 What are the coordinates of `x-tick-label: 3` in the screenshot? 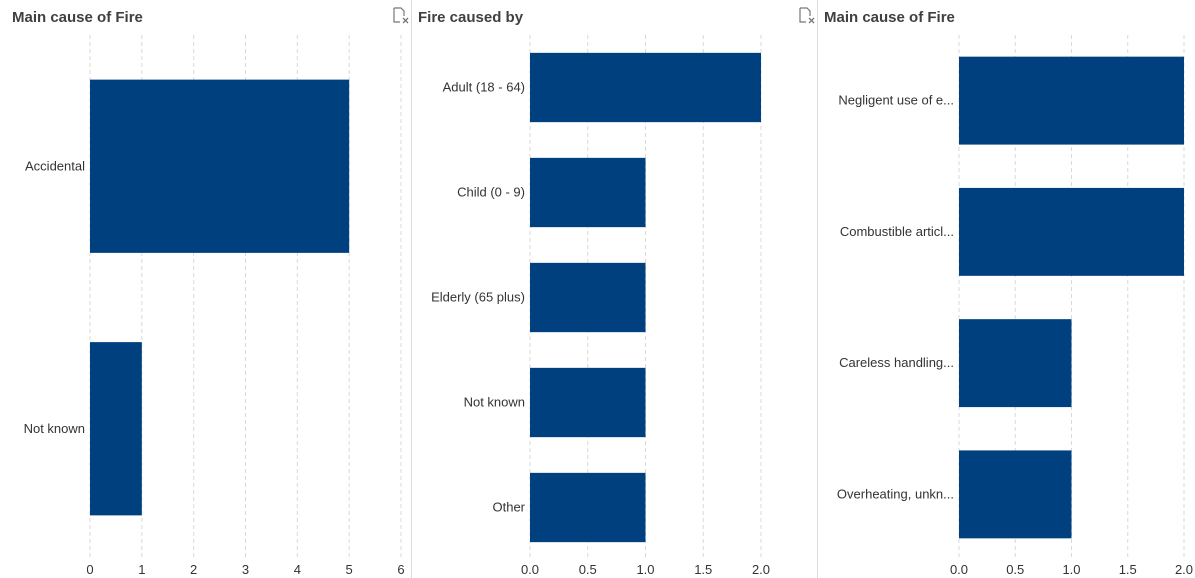 It's located at (245, 569).